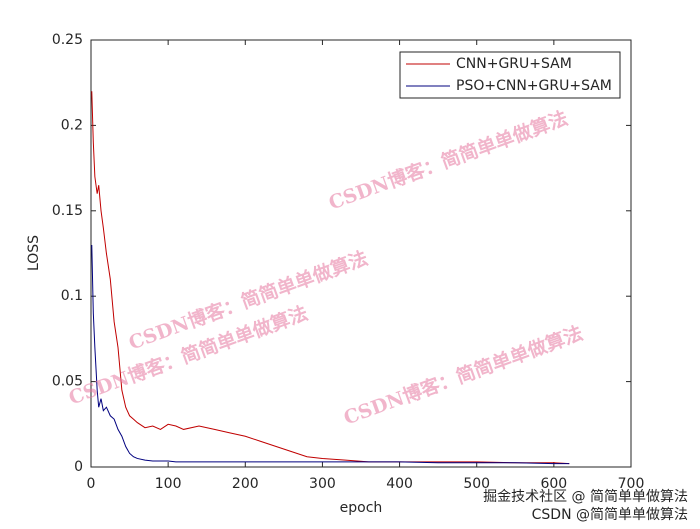 The width and height of the screenshot is (700, 529). I want to click on legend-label: PSO+CNN+GRU+SAM, so click(534, 86).